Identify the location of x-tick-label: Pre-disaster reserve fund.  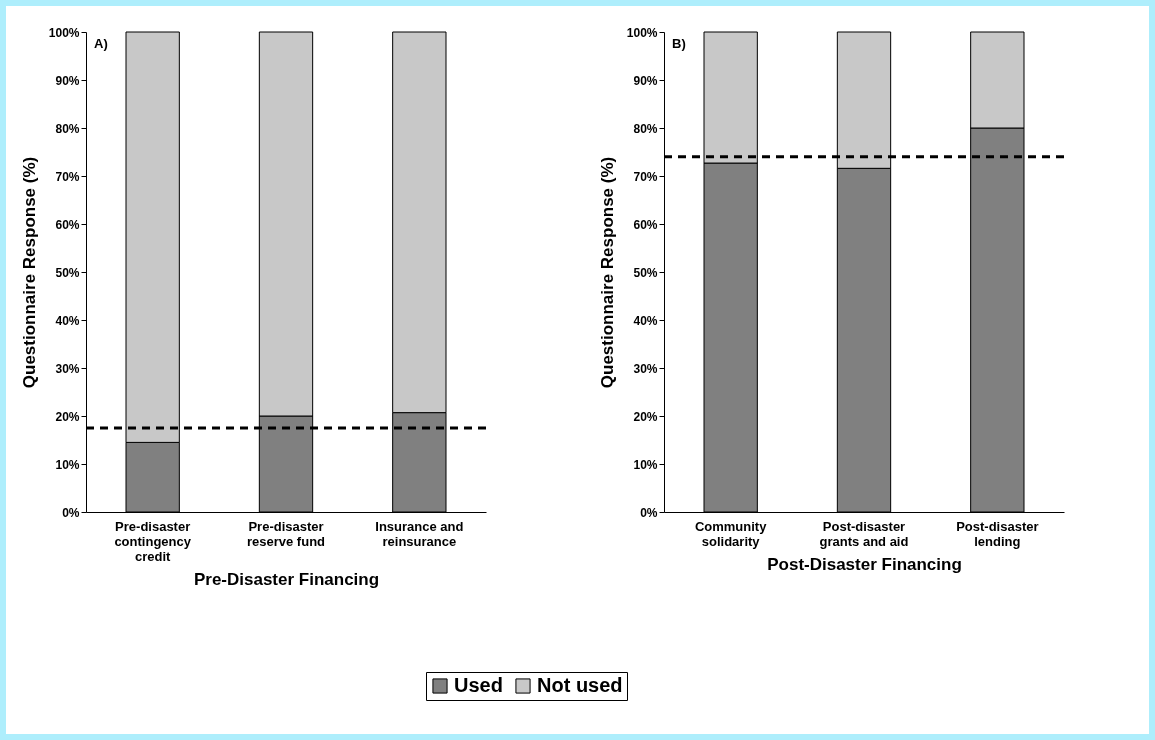
(286, 533).